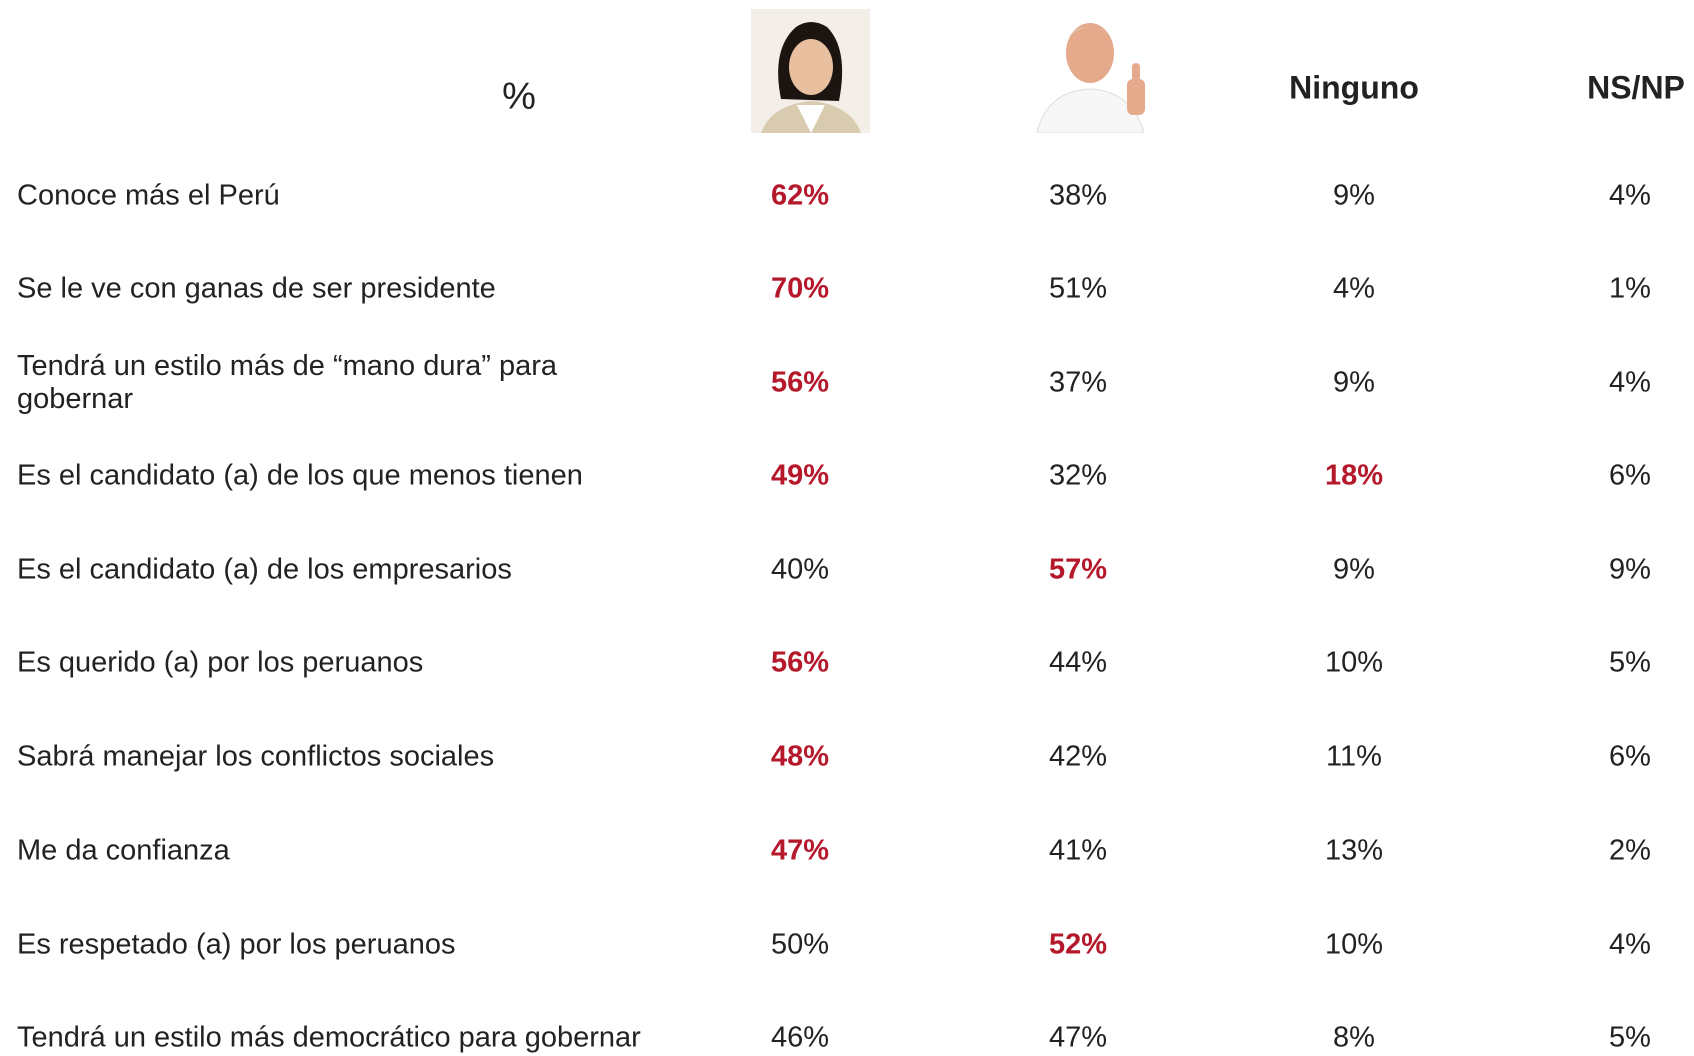 This screenshot has height=1056, width=1694. Describe the element at coordinates (1354, 1037) in the screenshot. I see `cell-value: 8%` at that location.